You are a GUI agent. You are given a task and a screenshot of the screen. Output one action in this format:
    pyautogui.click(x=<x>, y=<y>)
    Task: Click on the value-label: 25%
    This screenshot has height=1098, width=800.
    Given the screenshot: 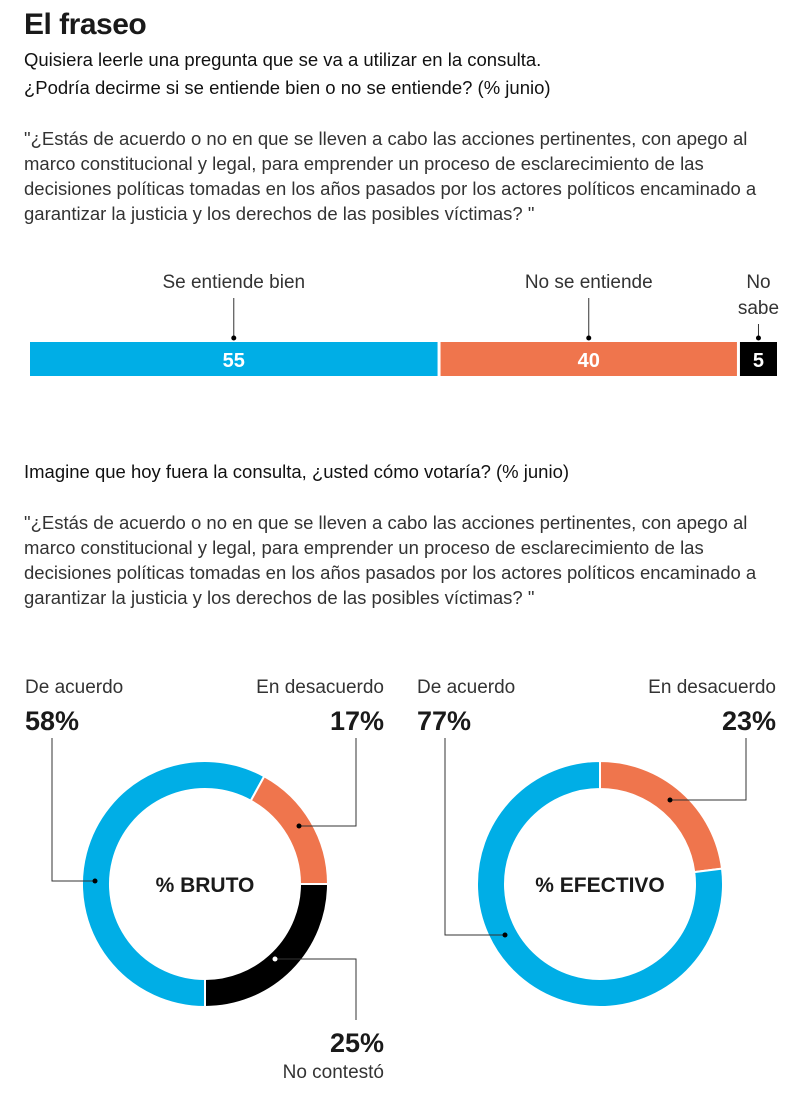 What is the action you would take?
    pyautogui.click(x=357, y=1043)
    